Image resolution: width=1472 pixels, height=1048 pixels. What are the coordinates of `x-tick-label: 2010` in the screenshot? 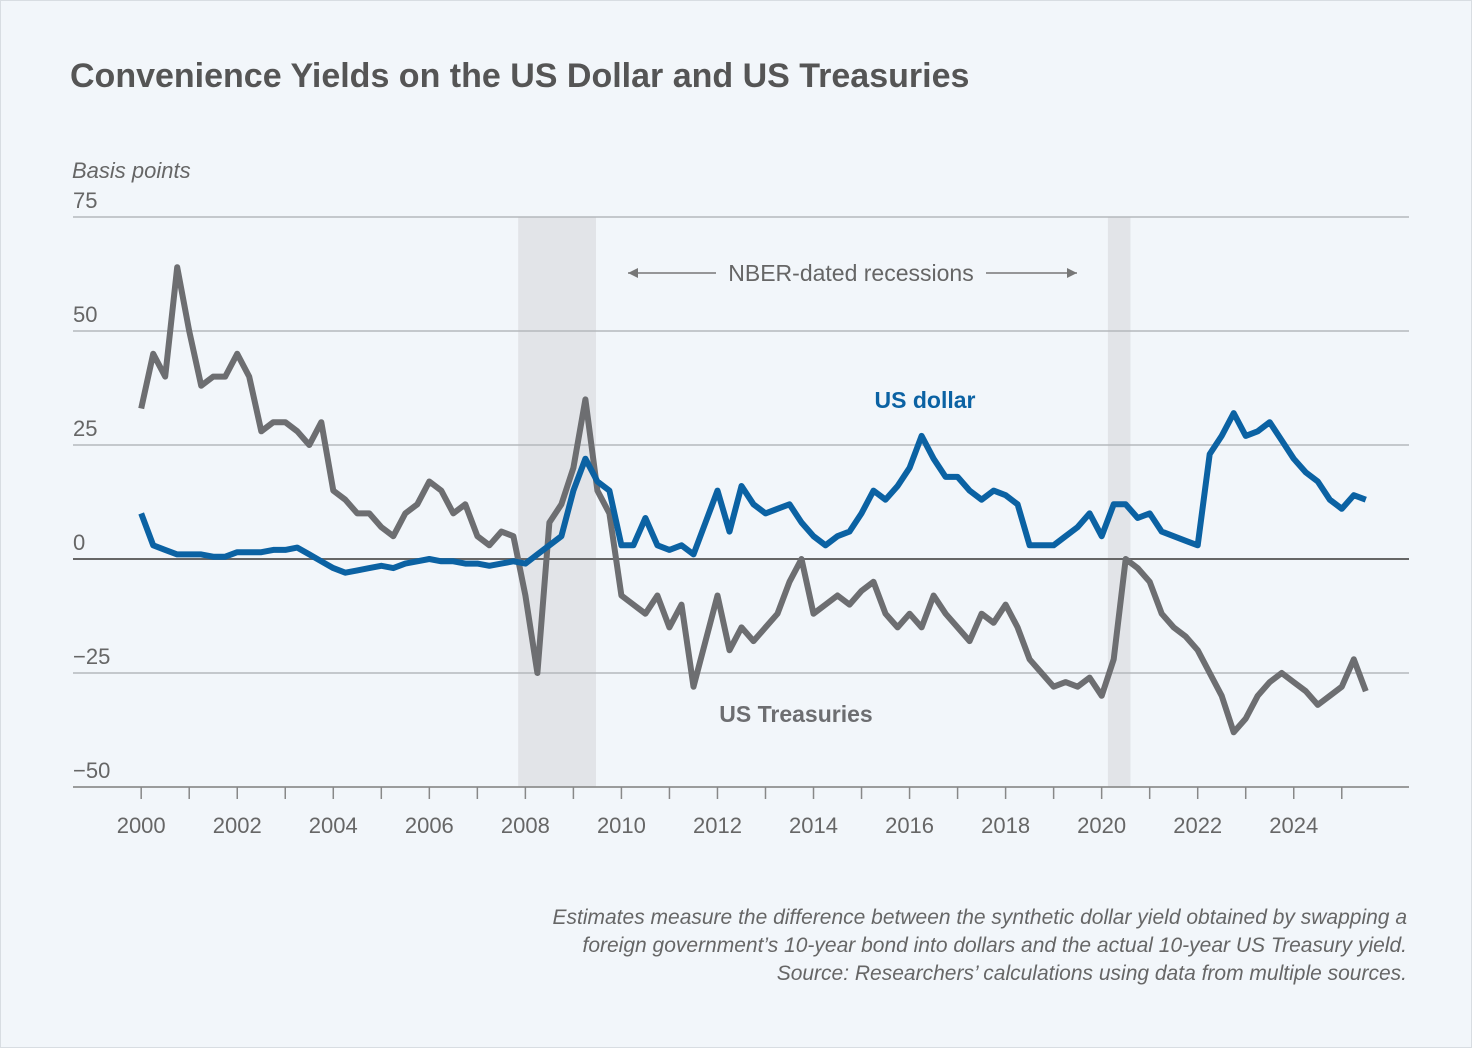 It's located at (621, 825).